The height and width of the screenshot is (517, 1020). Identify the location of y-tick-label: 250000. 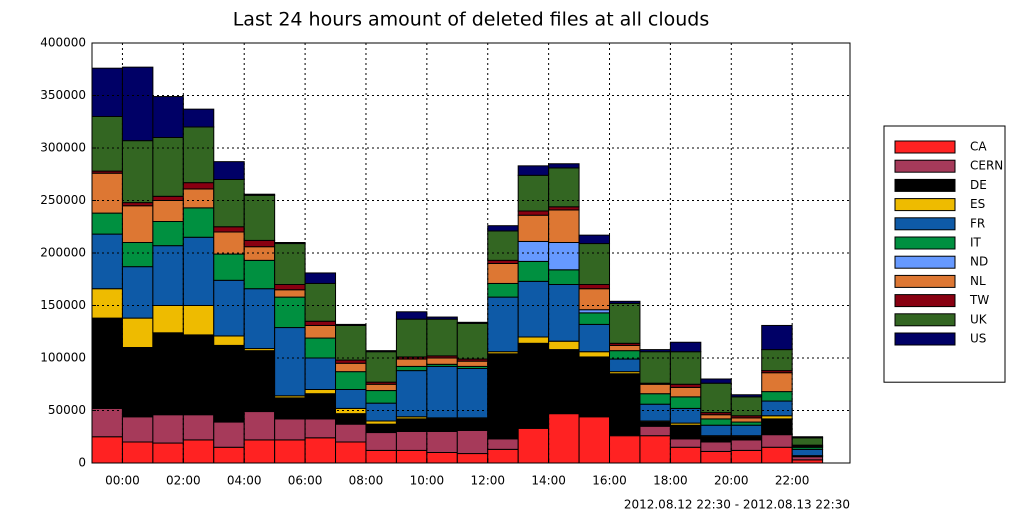
(63, 200).